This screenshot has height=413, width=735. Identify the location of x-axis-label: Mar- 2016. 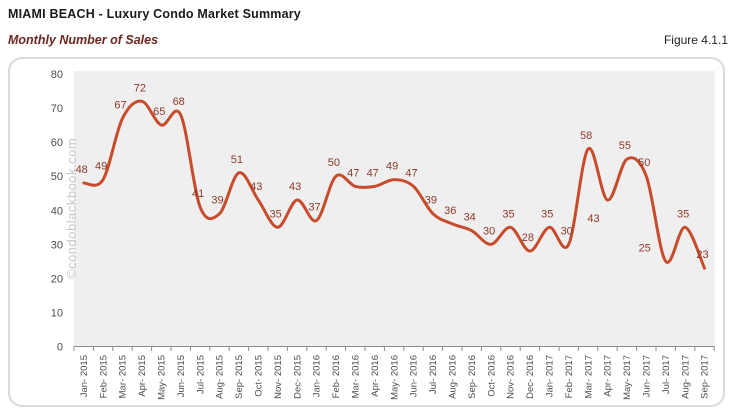
(356, 376).